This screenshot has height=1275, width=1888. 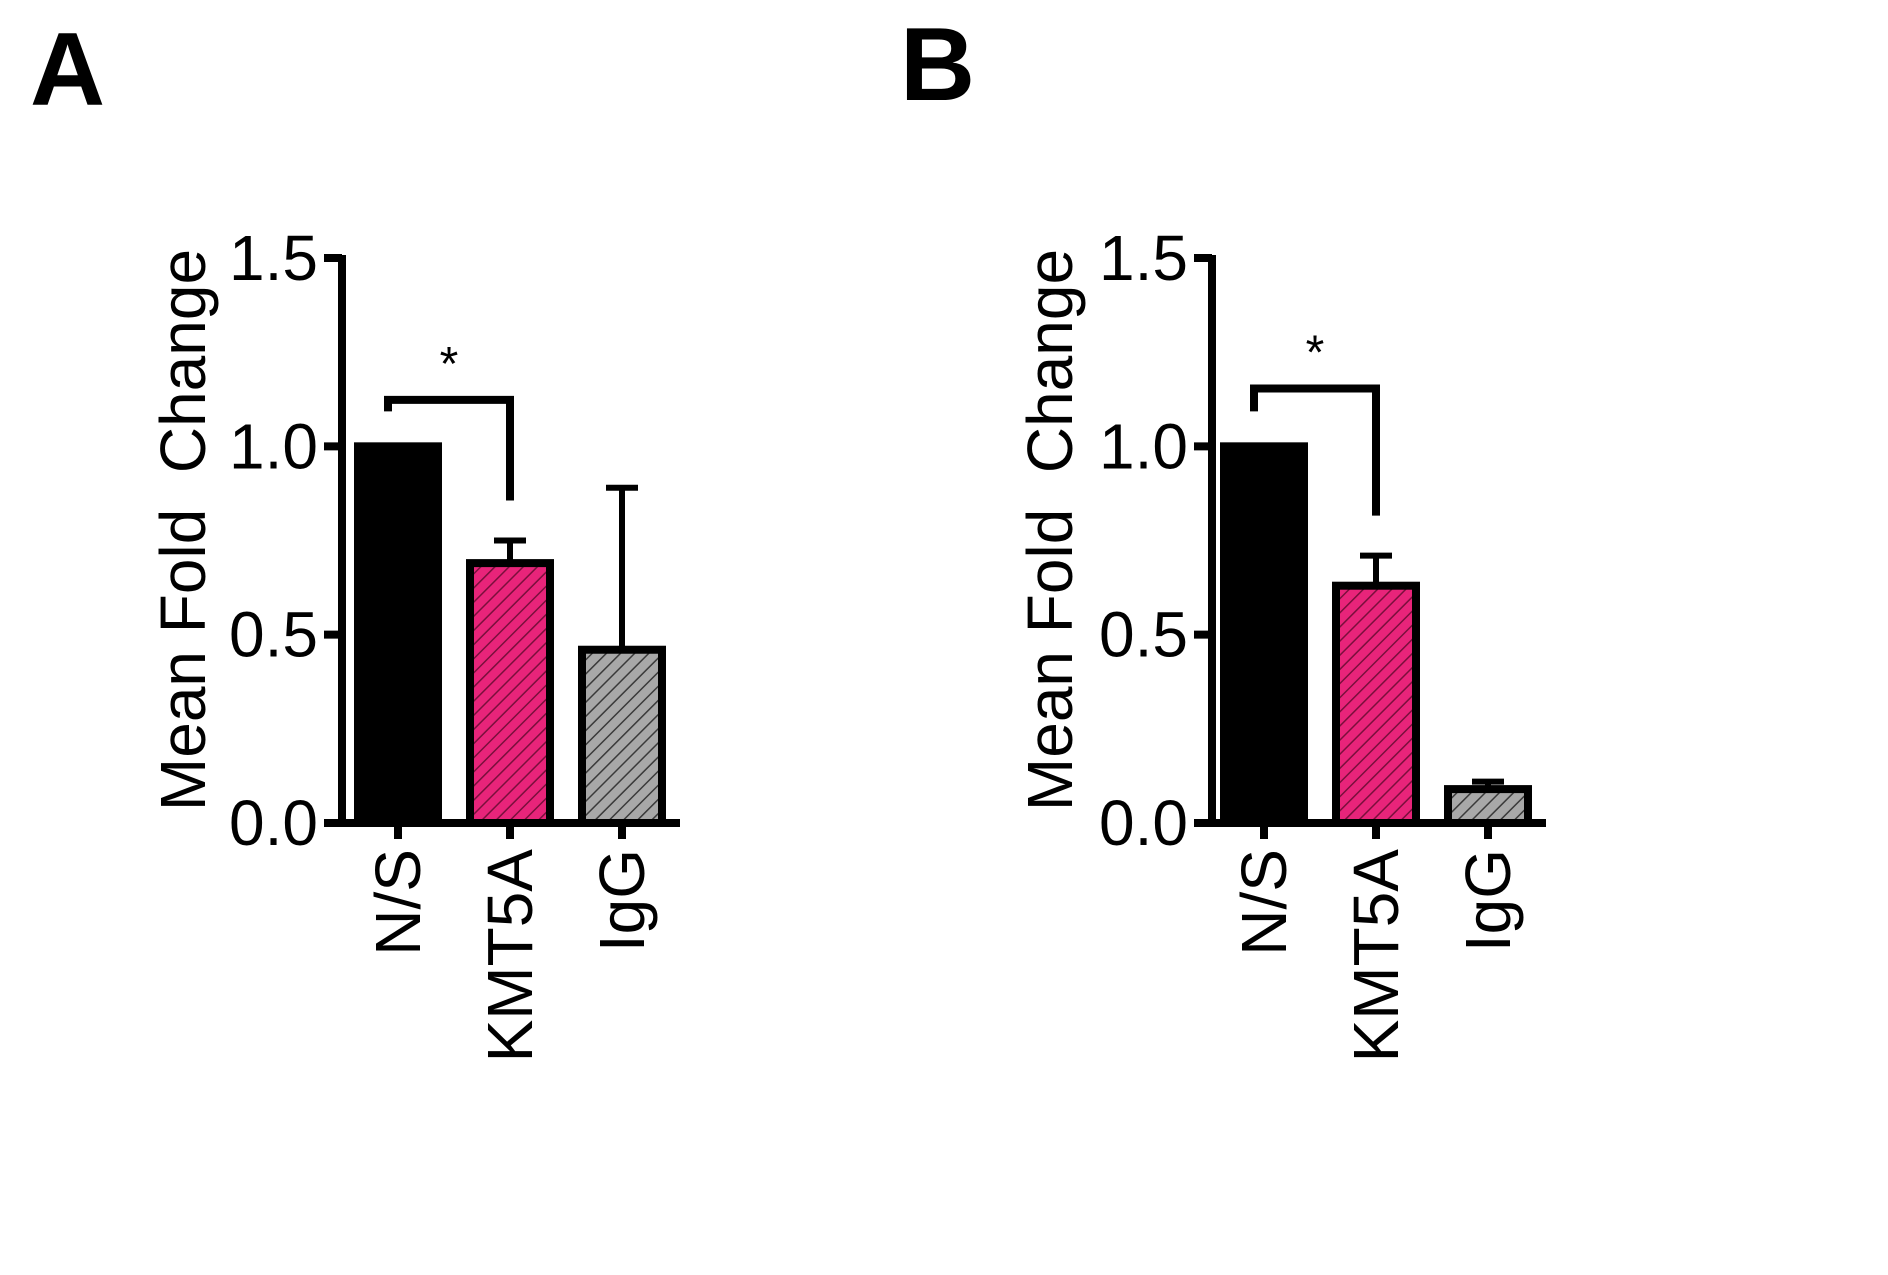 What do you see at coordinates (67, 70) in the screenshot?
I see `panel-a-panel-letter: A` at bounding box center [67, 70].